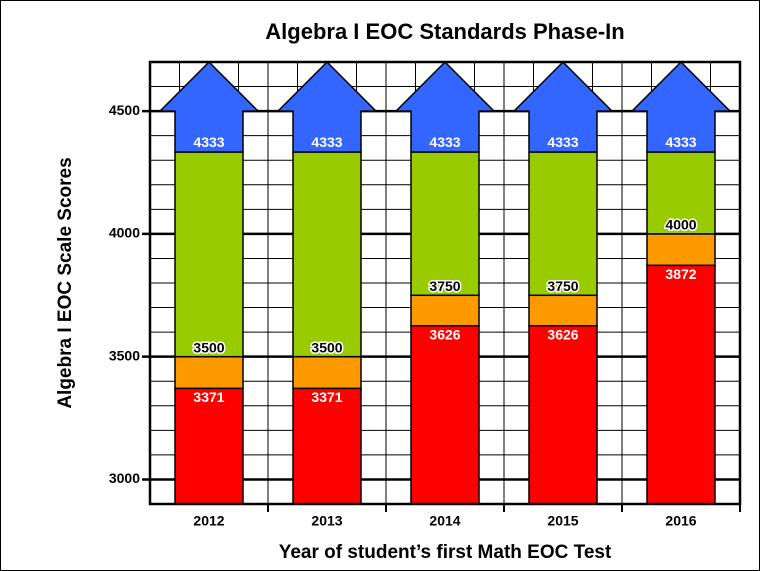 Image resolution: width=760 pixels, height=571 pixels. What do you see at coordinates (680, 225) in the screenshot?
I see `value-label: 4000` at bounding box center [680, 225].